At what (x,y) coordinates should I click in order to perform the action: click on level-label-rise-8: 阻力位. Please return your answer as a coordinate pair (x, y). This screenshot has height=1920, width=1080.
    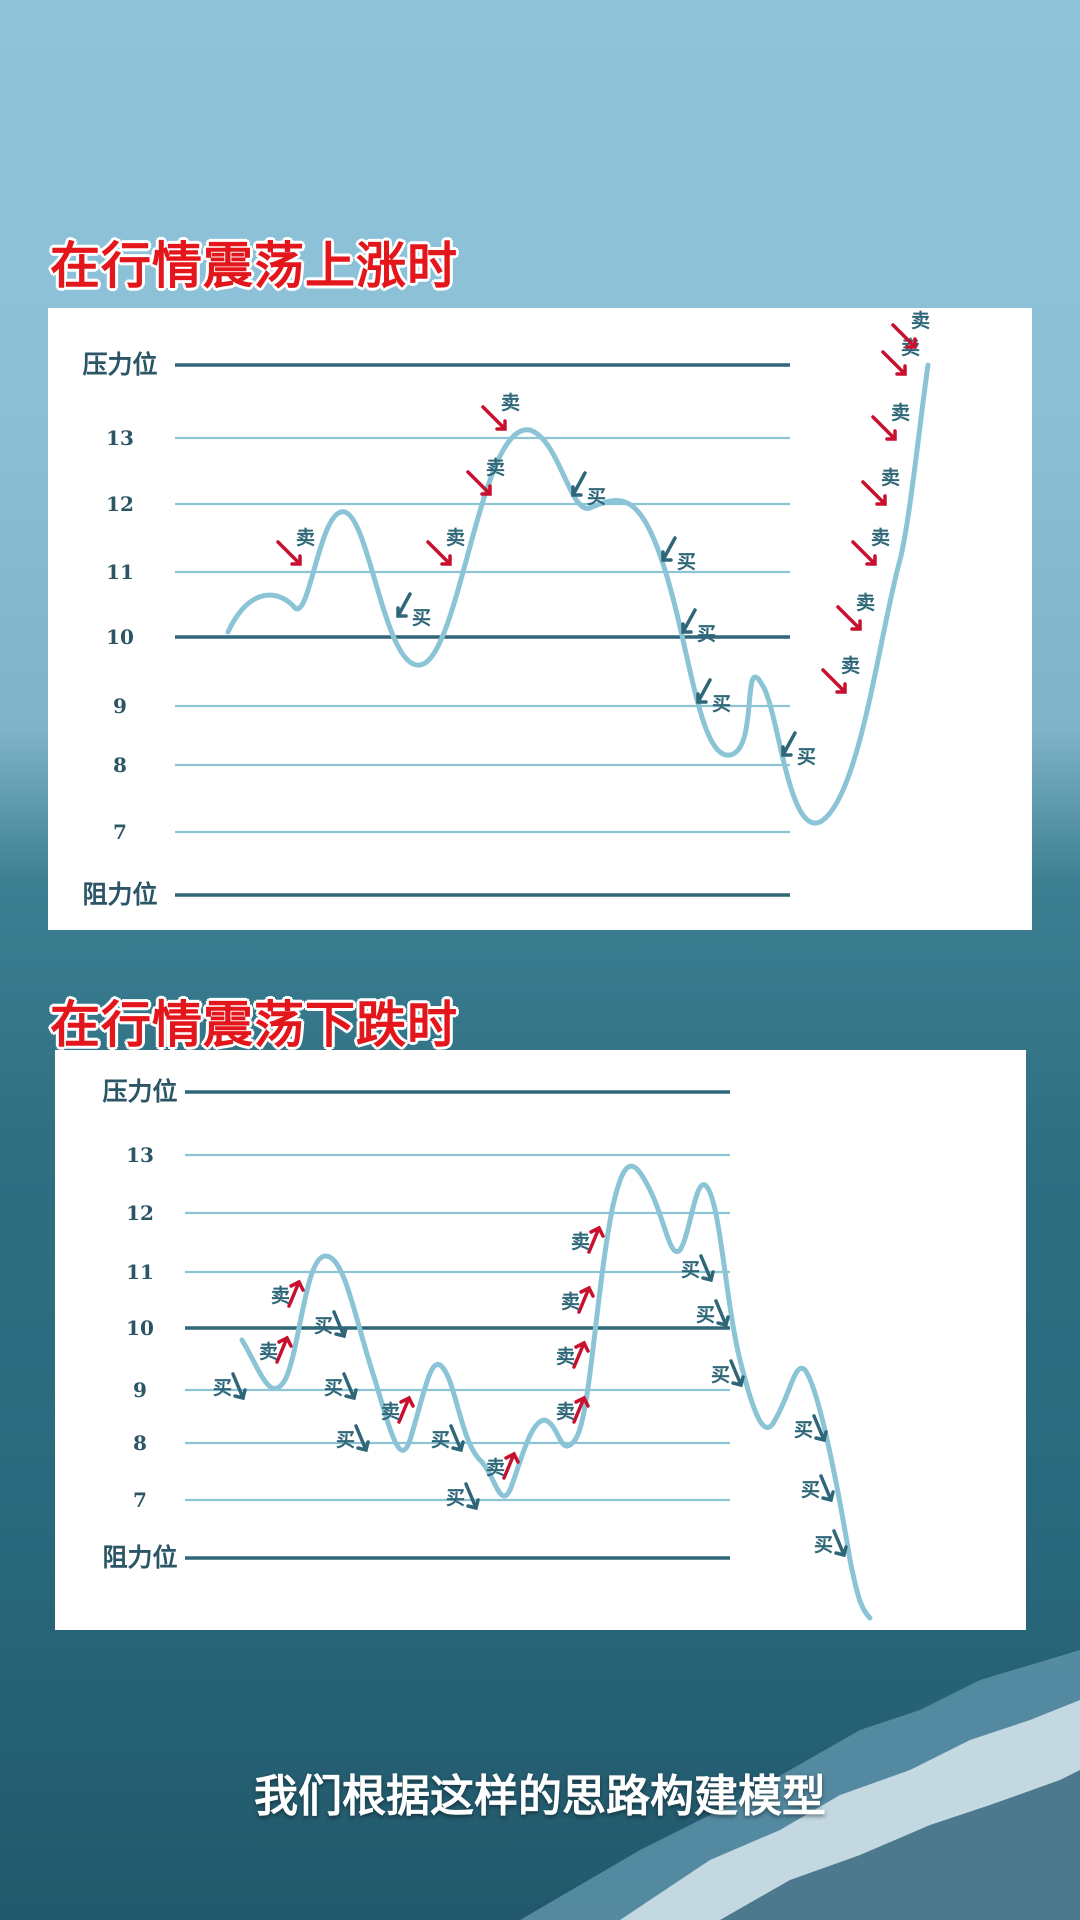
    Looking at the image, I should click on (119, 894).